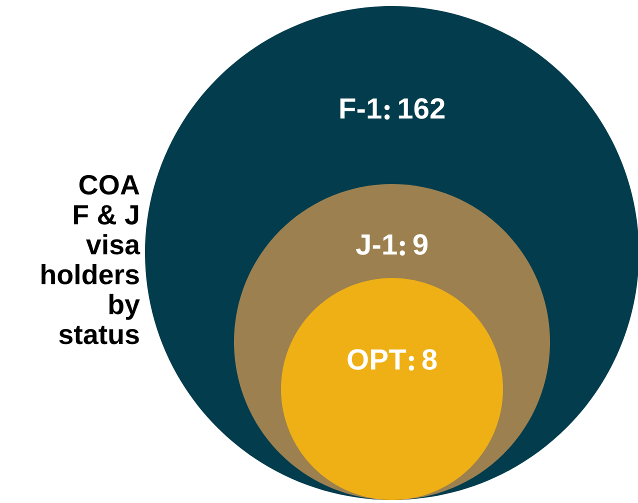 The height and width of the screenshot is (503, 638). I want to click on text: COA F & J visa holders by status, so click(91, 259).